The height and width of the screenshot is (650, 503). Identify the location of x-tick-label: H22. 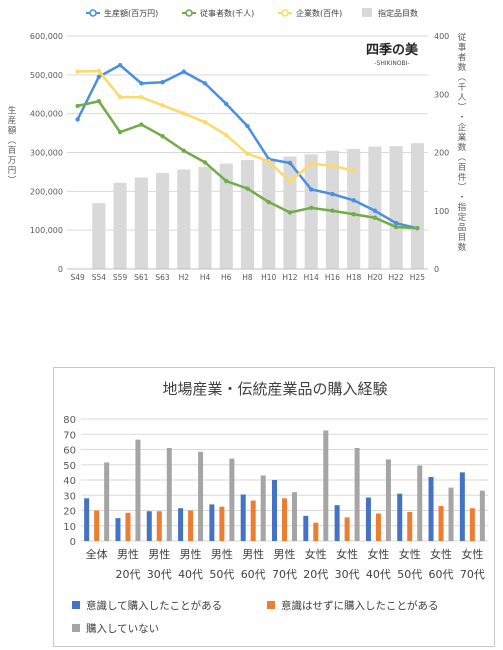
(396, 277).